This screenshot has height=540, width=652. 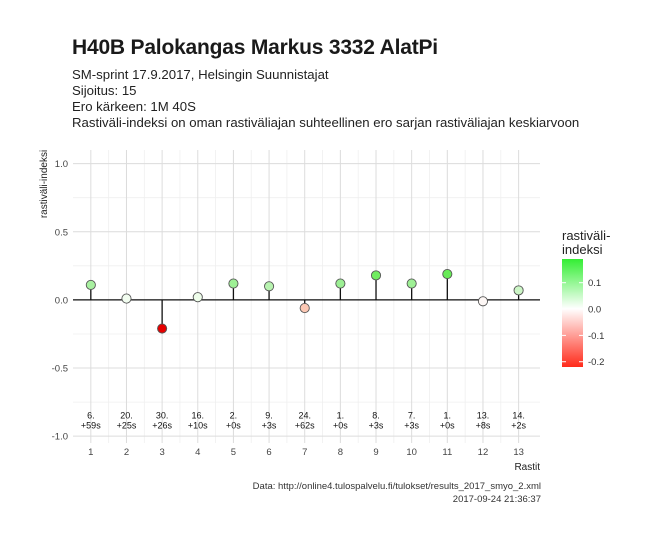 I want to click on rank-label: 9., so click(x=269, y=415).